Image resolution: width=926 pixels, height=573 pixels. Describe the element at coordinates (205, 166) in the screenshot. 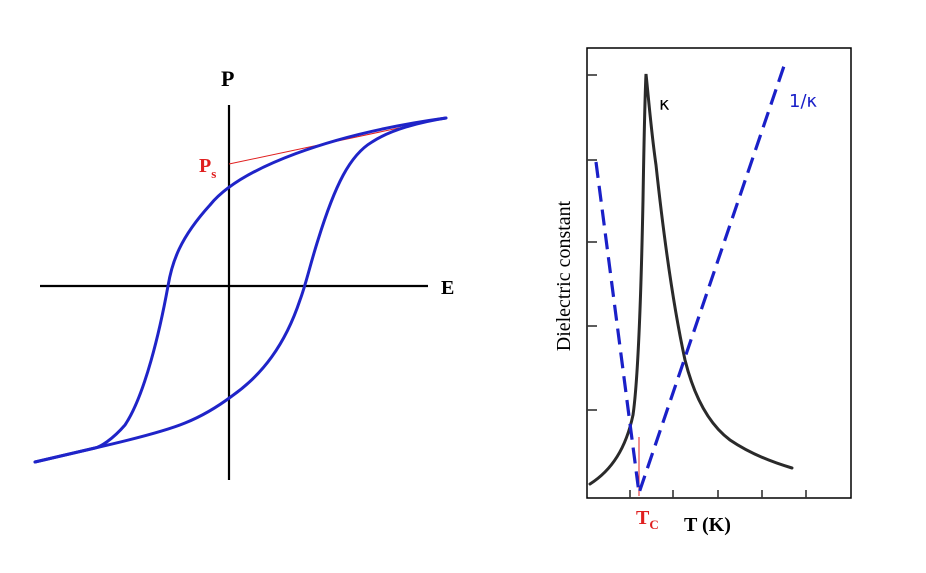

I see `saturation-label-main: P` at that location.